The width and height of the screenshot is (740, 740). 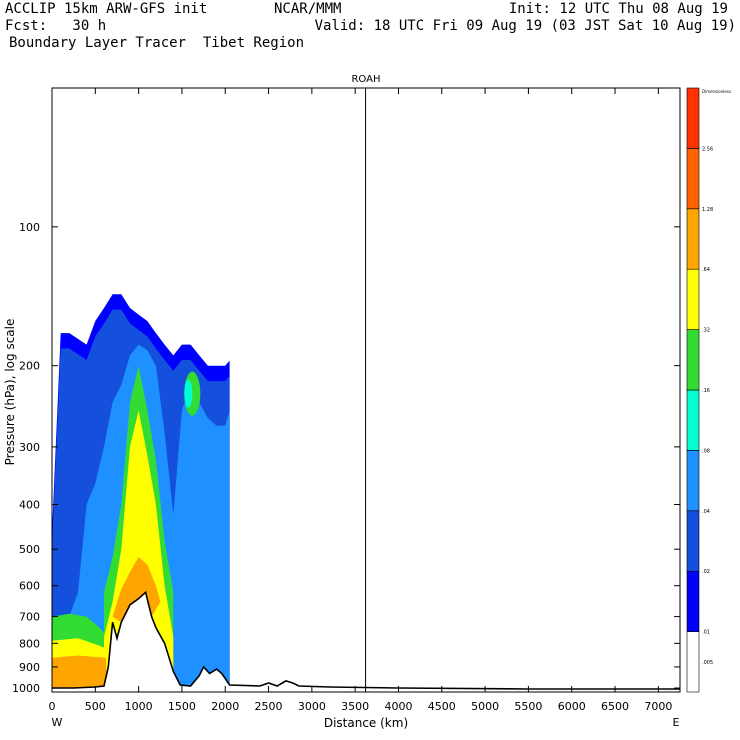 I want to click on header-forecast-hour: Fcst: 30 h, so click(x=56, y=26).